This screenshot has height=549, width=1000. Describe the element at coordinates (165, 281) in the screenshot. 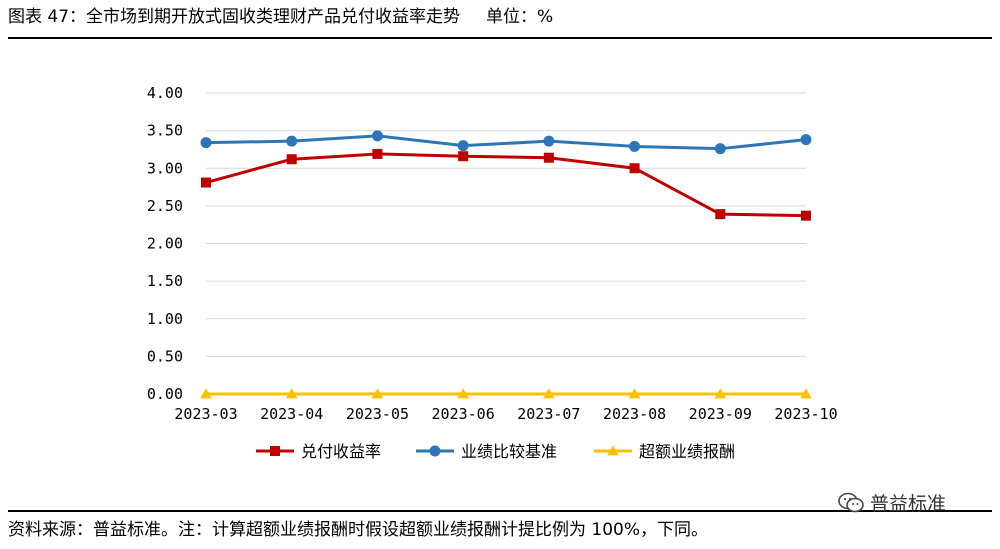

I see `y-tick-label: 1.50` at that location.